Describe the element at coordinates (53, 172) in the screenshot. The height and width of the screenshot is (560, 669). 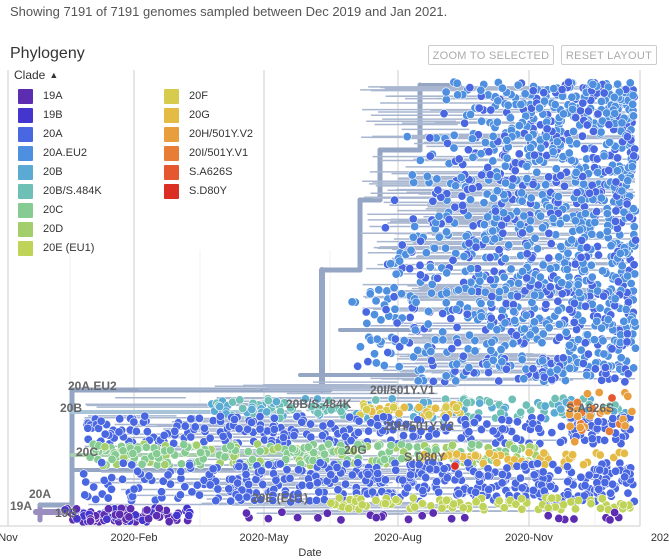
I see `legend-label: 20B` at that location.